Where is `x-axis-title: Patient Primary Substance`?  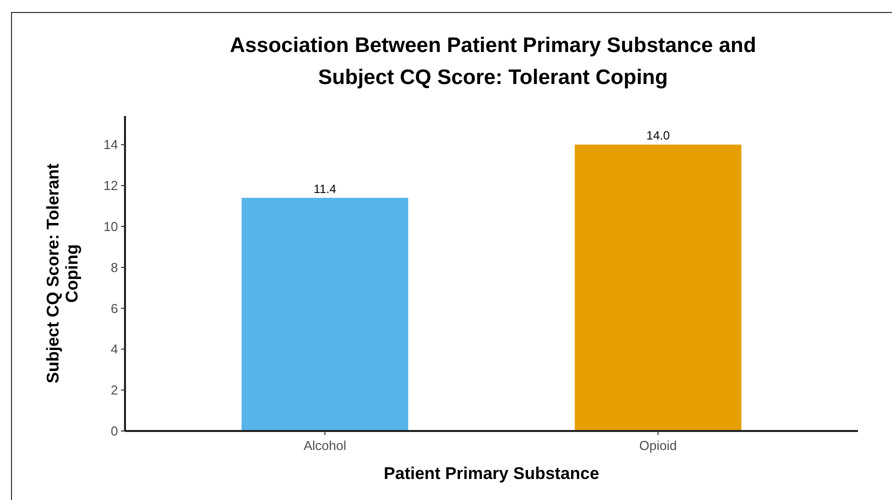 x-axis-title: Patient Primary Substance is located at coordinates (492, 473).